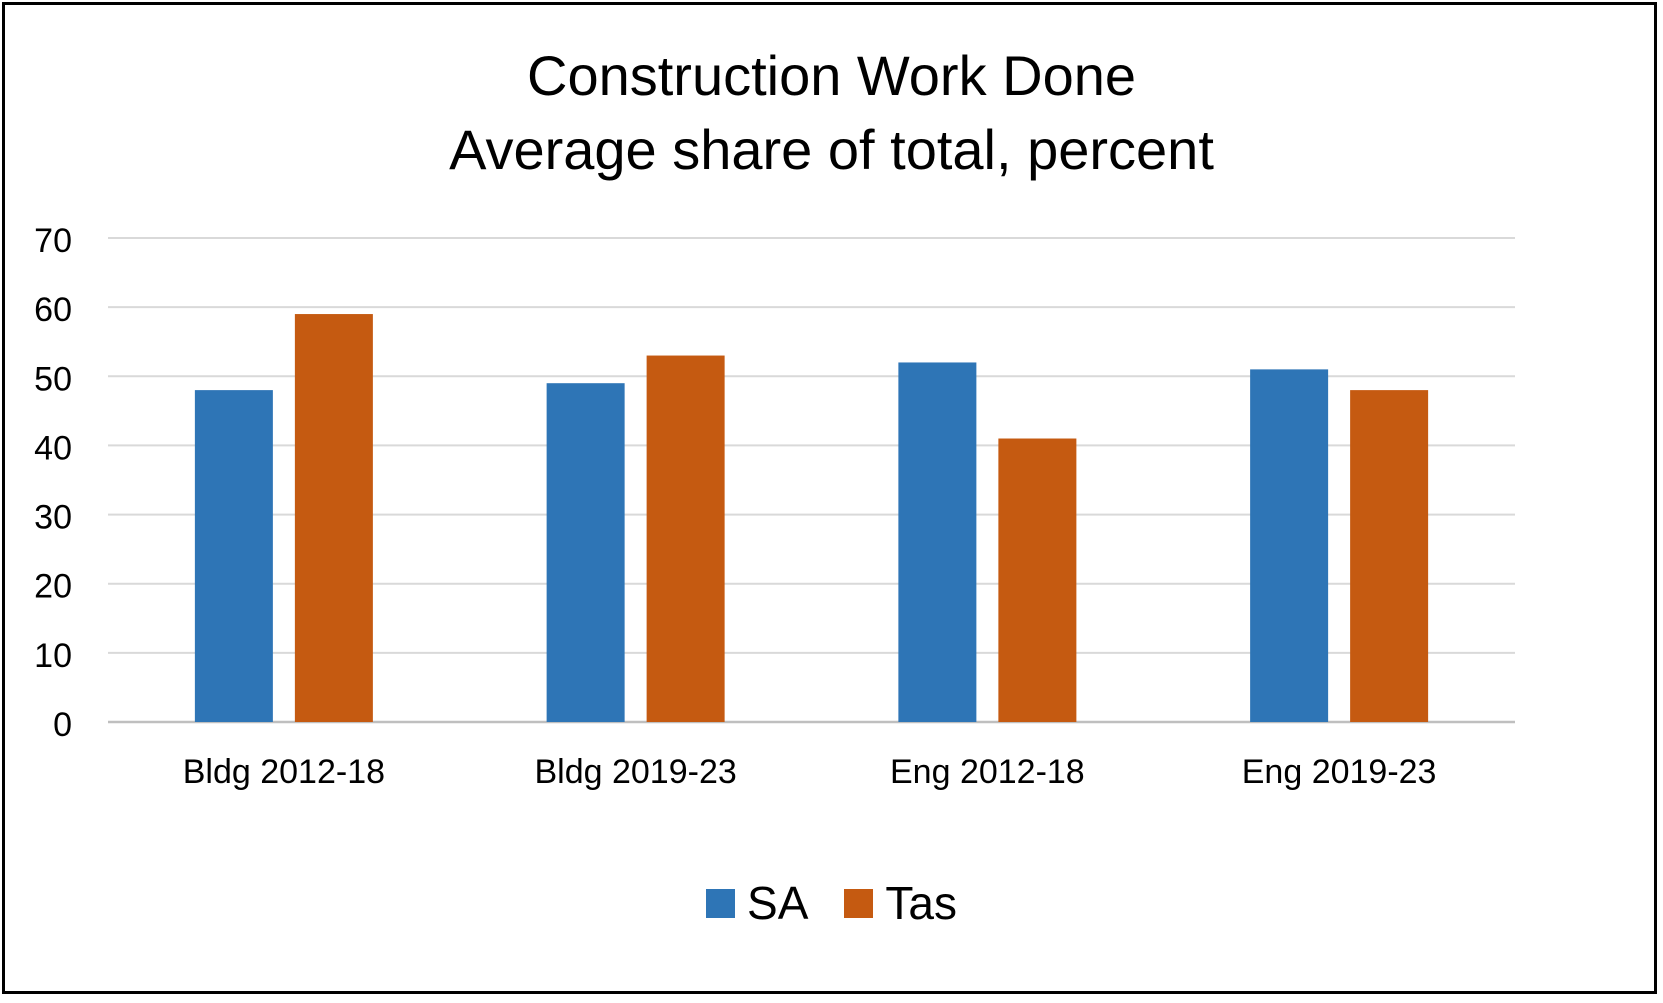 The width and height of the screenshot is (1663, 1003). Describe the element at coordinates (53, 379) in the screenshot. I see `y-tick-label: 50` at that location.